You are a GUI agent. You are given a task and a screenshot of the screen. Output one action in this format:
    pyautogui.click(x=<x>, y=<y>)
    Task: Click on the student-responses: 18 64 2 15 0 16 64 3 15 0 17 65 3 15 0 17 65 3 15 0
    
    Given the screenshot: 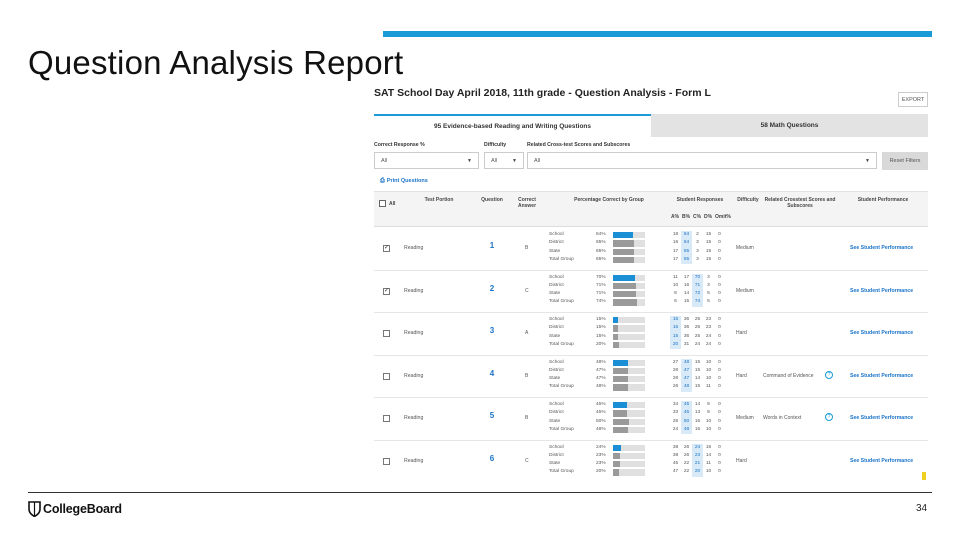 What is the action you would take?
    pyautogui.click(x=703, y=248)
    